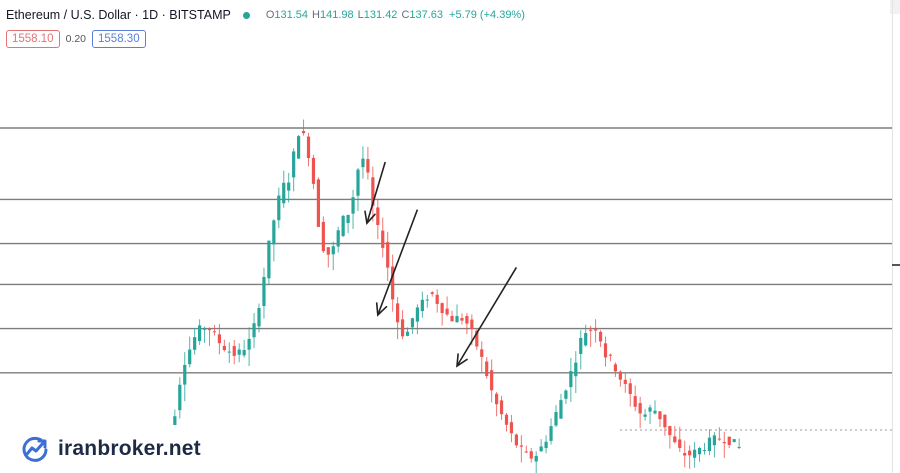 This screenshot has width=900, height=473. I want to click on open-value: 131.54, so click(291, 15).